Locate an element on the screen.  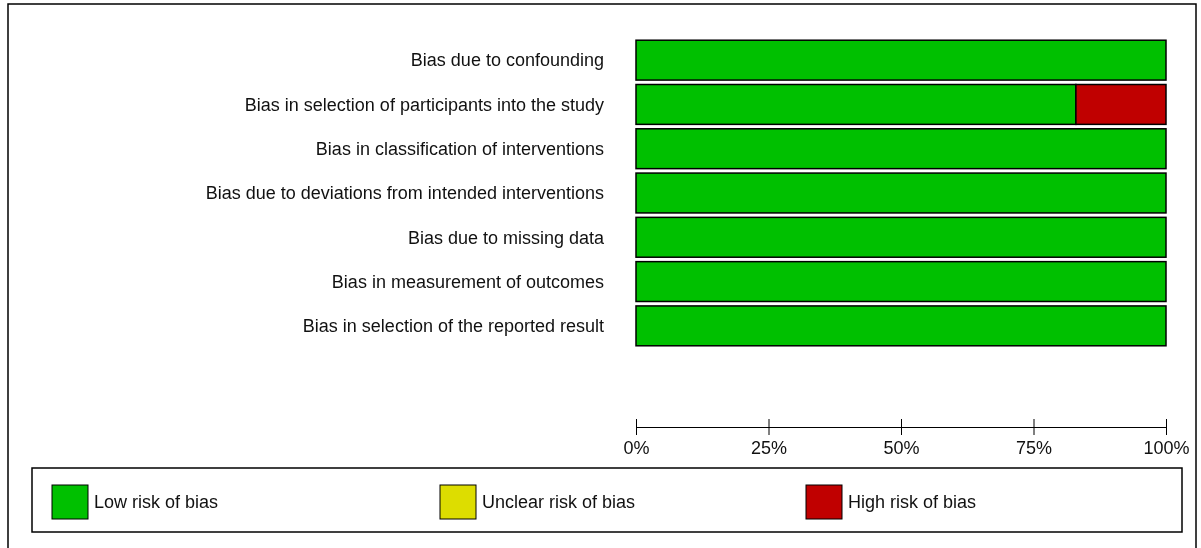
x-tick-label: 100% is located at coordinates (1166, 447).